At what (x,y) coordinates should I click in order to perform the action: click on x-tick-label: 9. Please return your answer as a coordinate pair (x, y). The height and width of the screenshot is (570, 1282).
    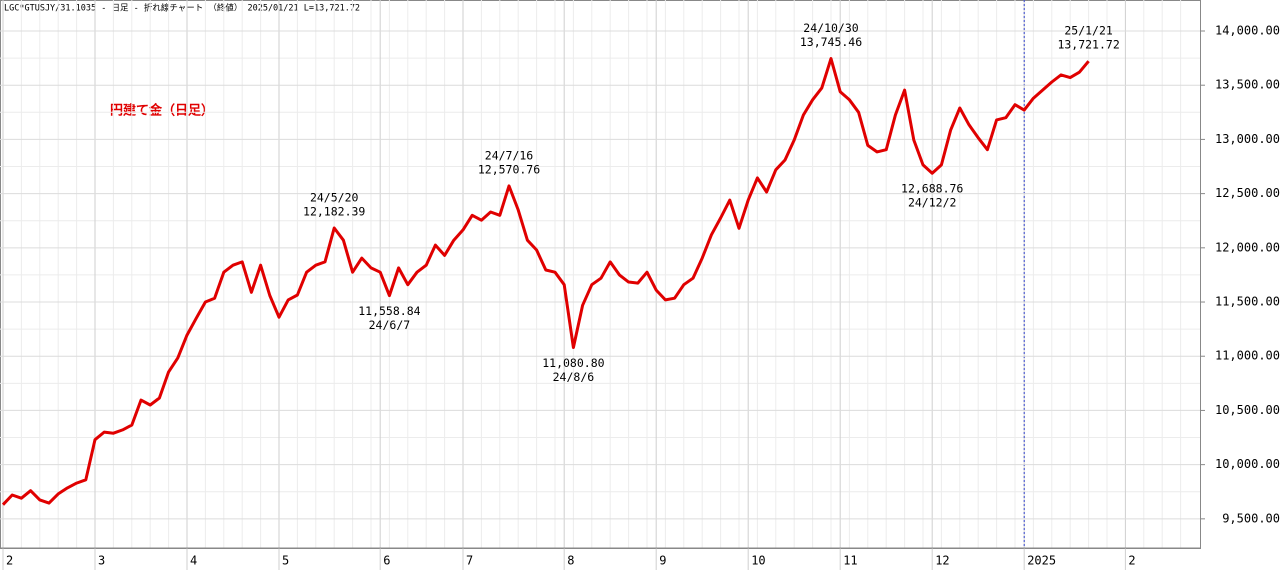
    Looking at the image, I should click on (662, 561).